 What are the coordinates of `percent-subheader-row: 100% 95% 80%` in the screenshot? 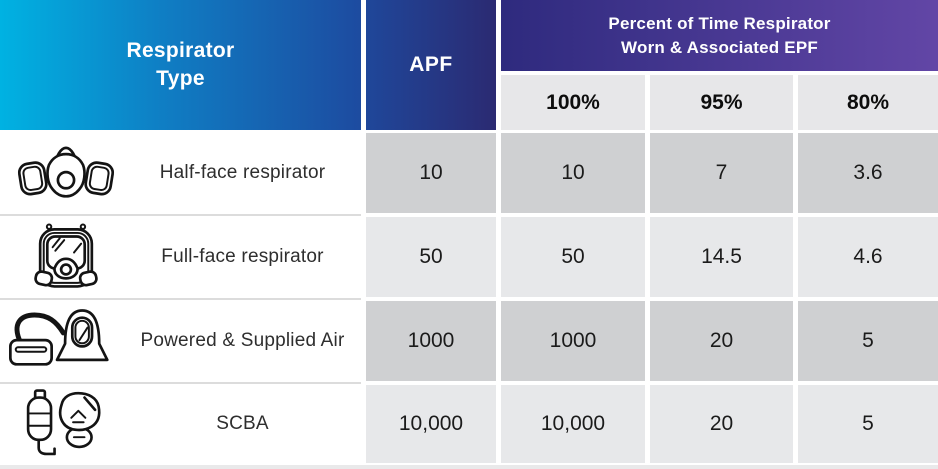 It's located at (719, 102).